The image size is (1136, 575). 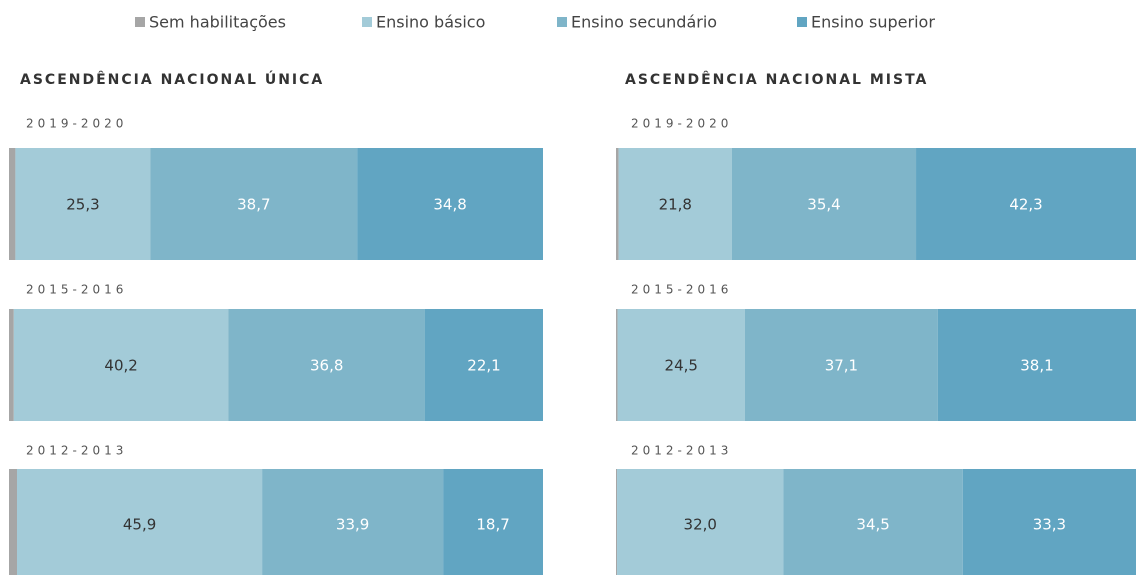 I want to click on value-label: 36,8, so click(x=326, y=366).